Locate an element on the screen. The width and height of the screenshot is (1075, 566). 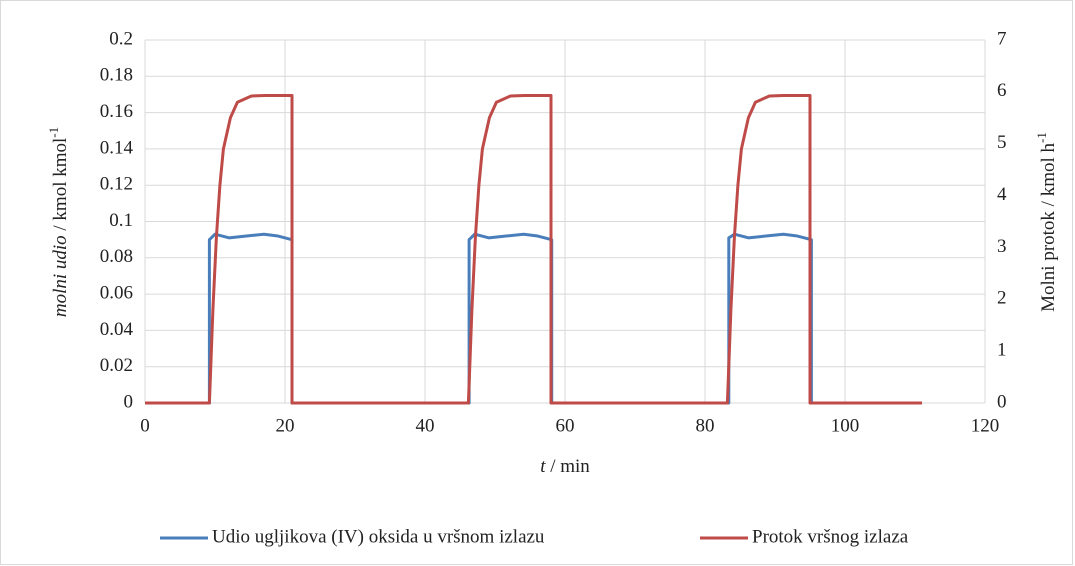
y2-tick-label: 6 is located at coordinates (1002, 90).